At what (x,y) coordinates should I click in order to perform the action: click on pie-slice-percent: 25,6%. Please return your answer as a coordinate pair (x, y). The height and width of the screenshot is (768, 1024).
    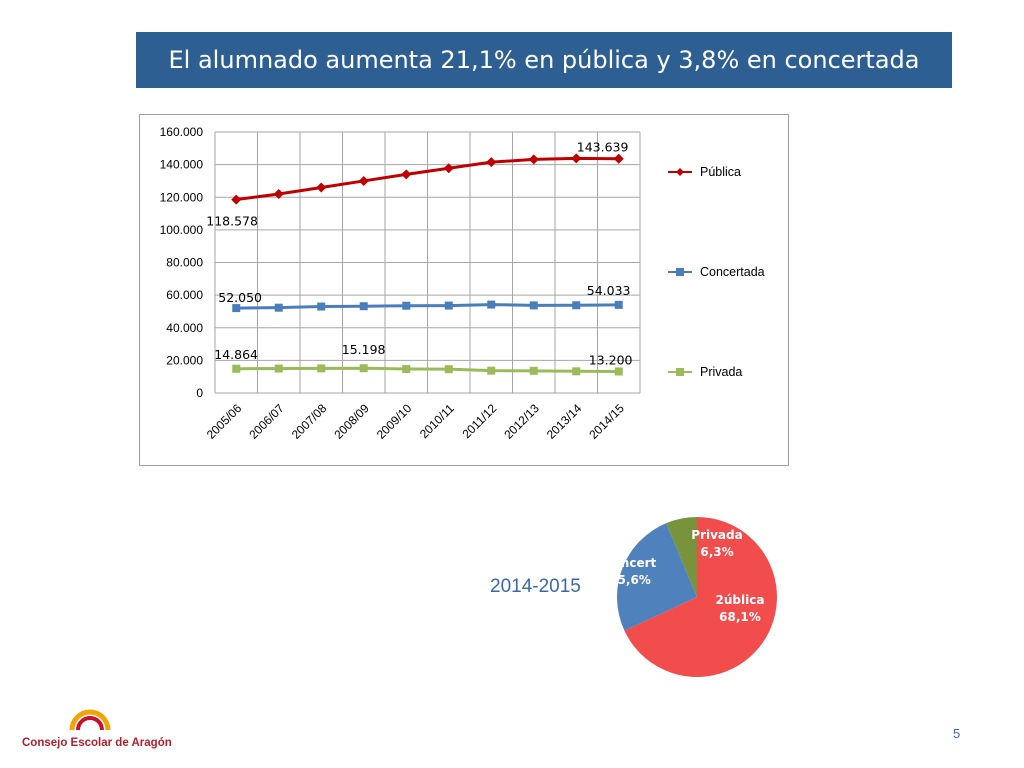
    Looking at the image, I should click on (631, 580).